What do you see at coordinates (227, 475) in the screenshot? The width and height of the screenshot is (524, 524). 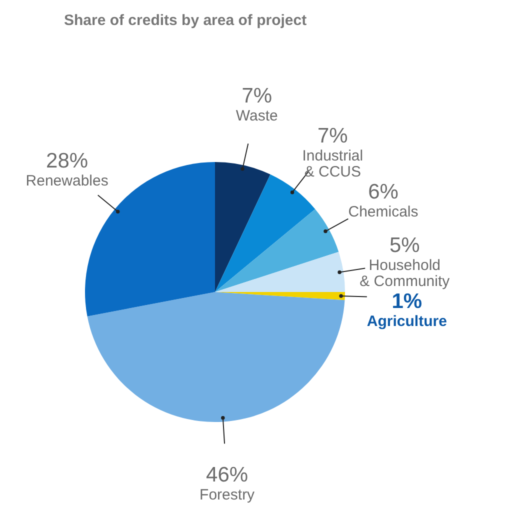 I see `data-label: 46%` at bounding box center [227, 475].